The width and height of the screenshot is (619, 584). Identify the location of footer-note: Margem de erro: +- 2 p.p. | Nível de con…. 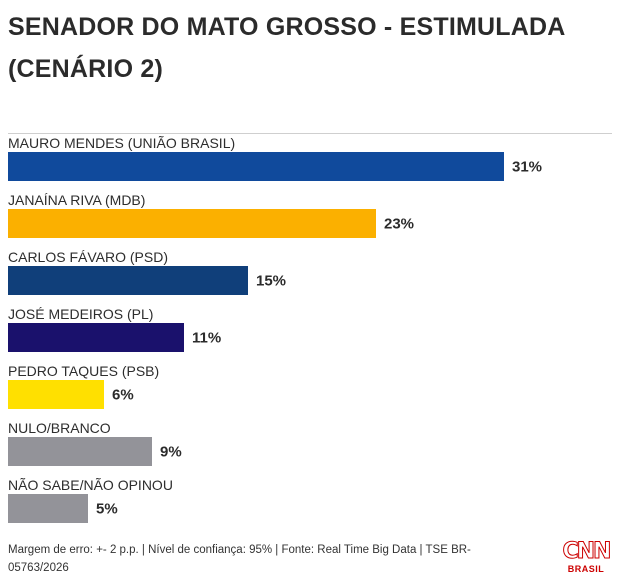
(239, 559).